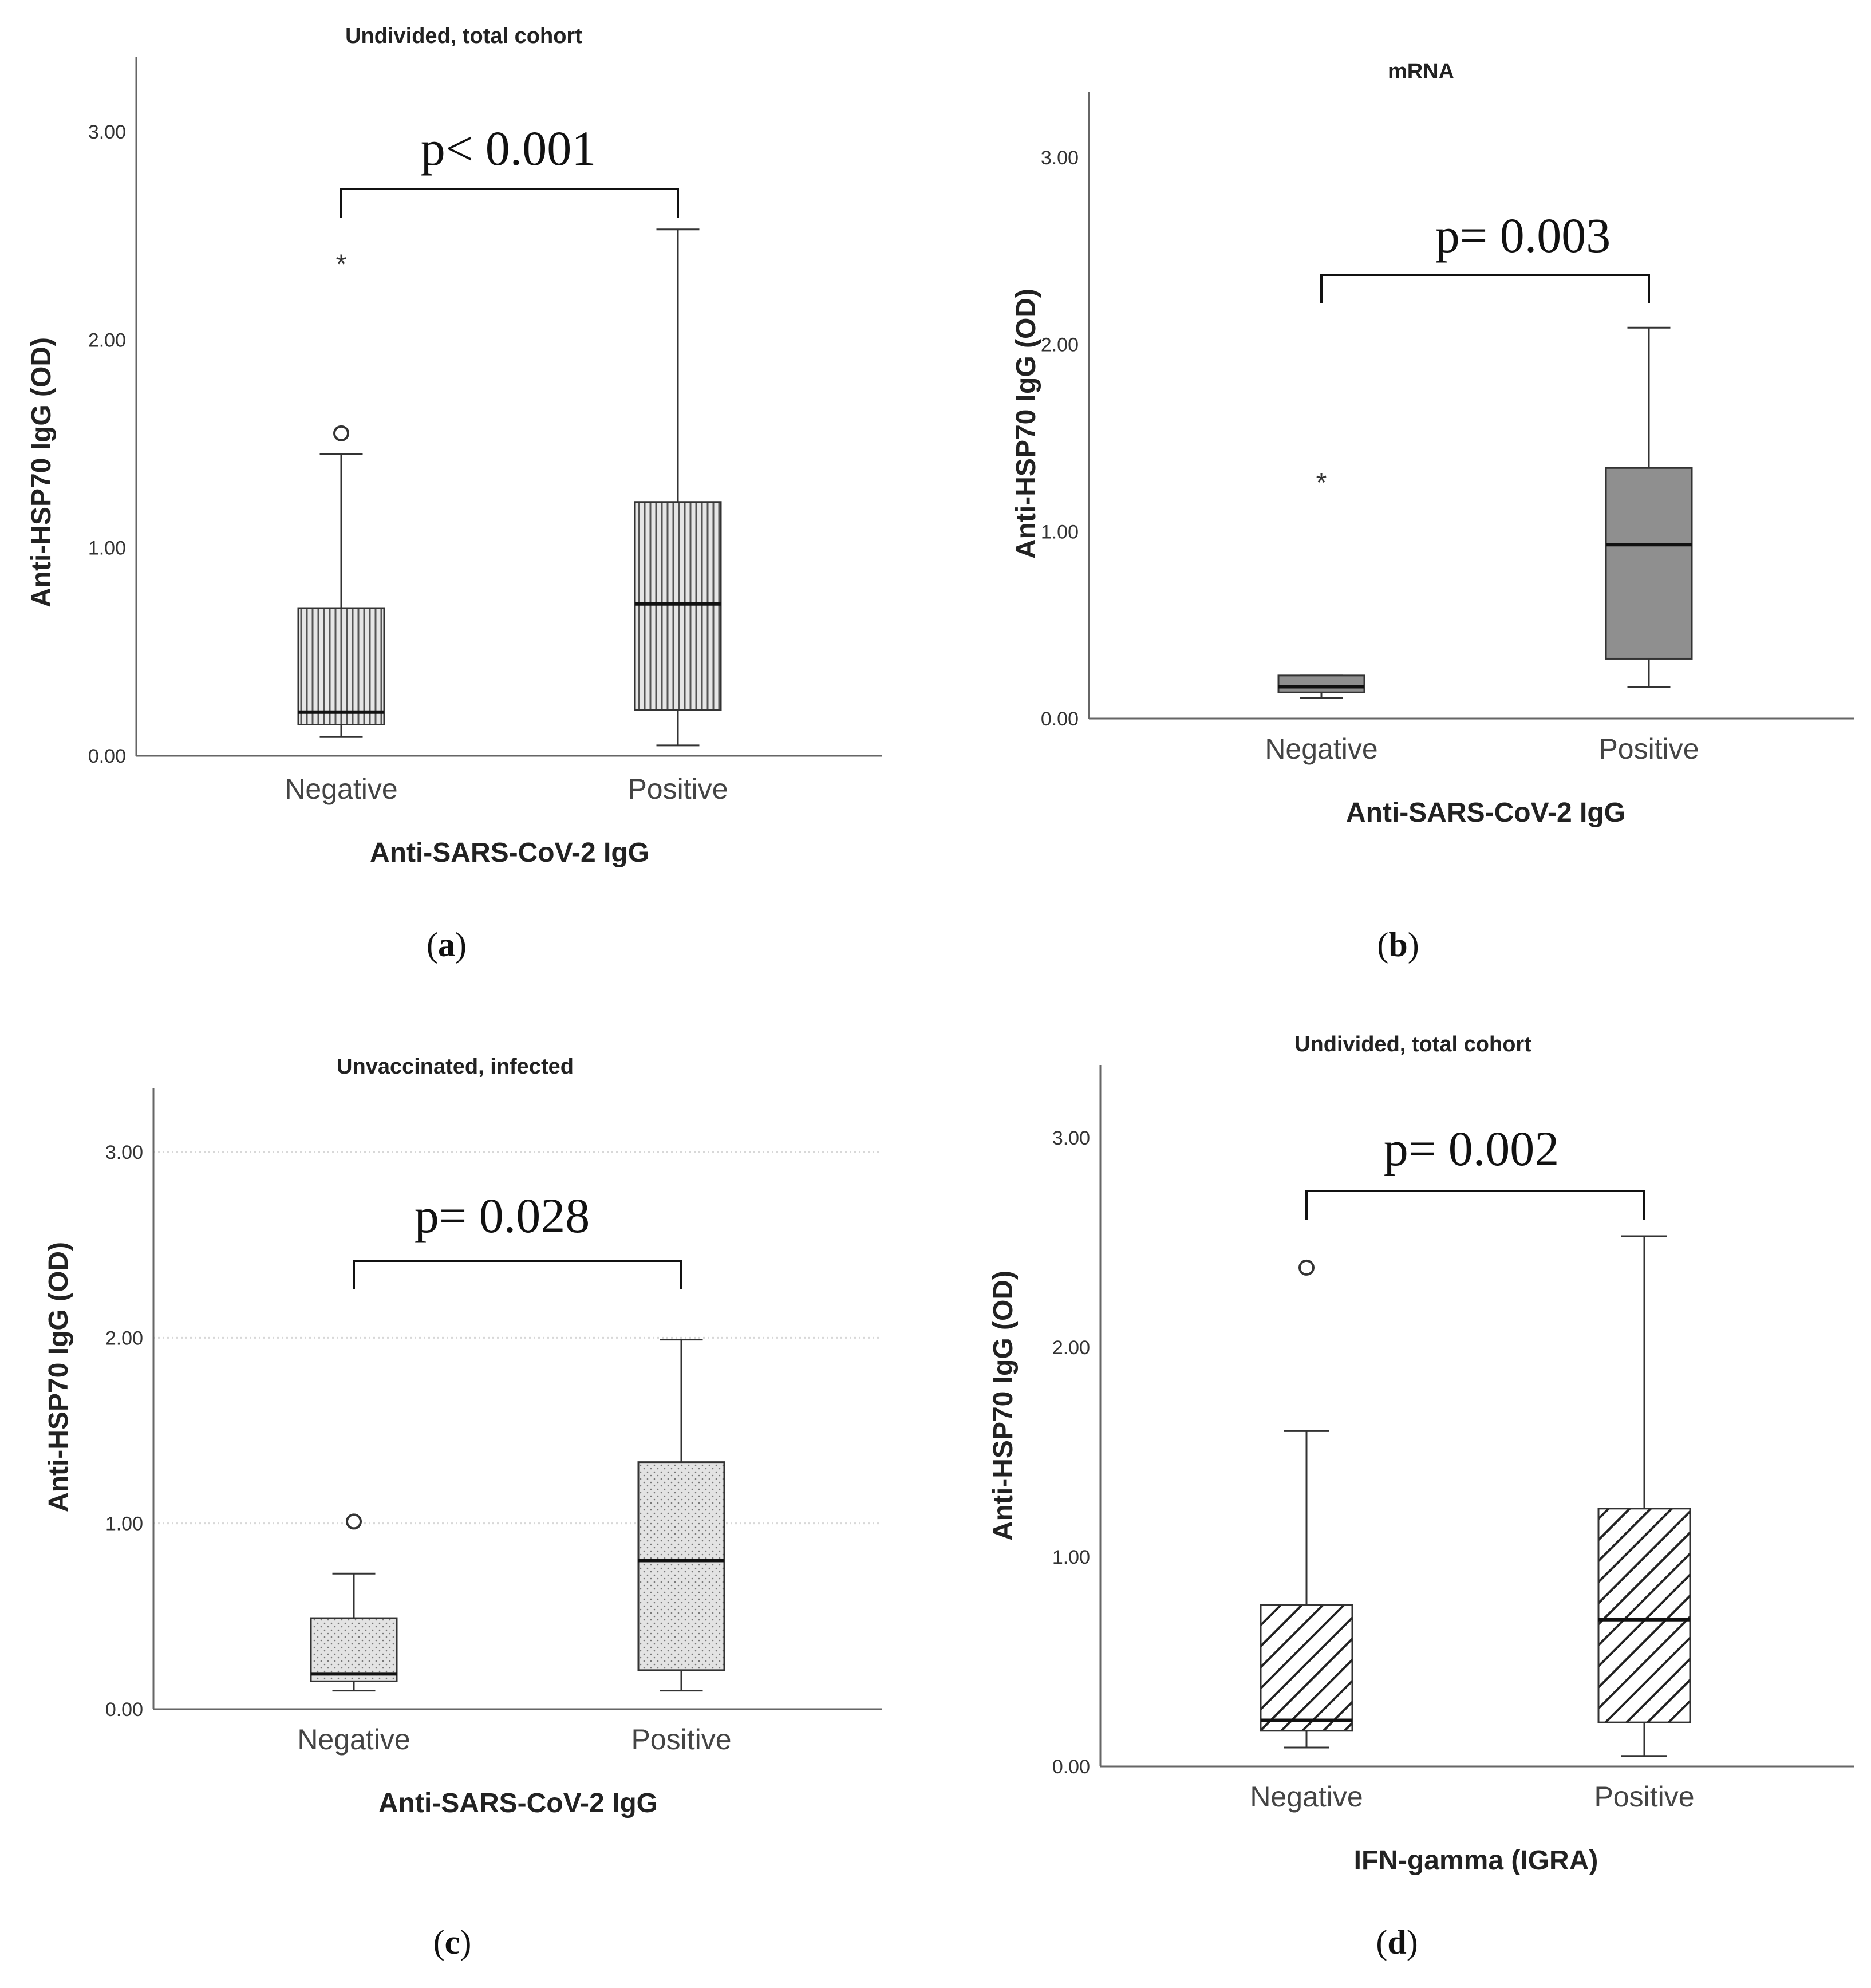  What do you see at coordinates (502, 1215) in the screenshot?
I see `p-value-annotation: p= 0.028` at bounding box center [502, 1215].